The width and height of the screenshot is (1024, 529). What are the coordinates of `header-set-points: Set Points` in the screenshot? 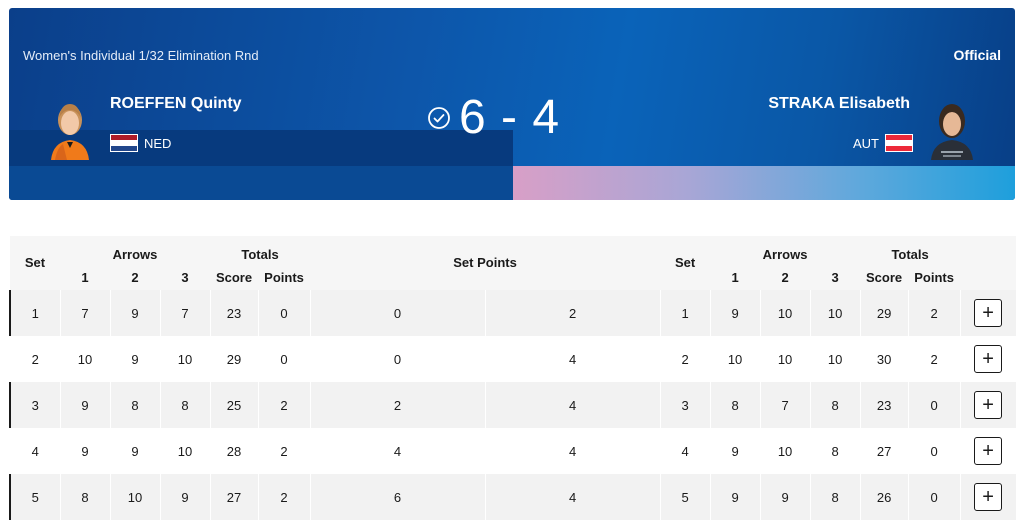 It's located at (485, 262).